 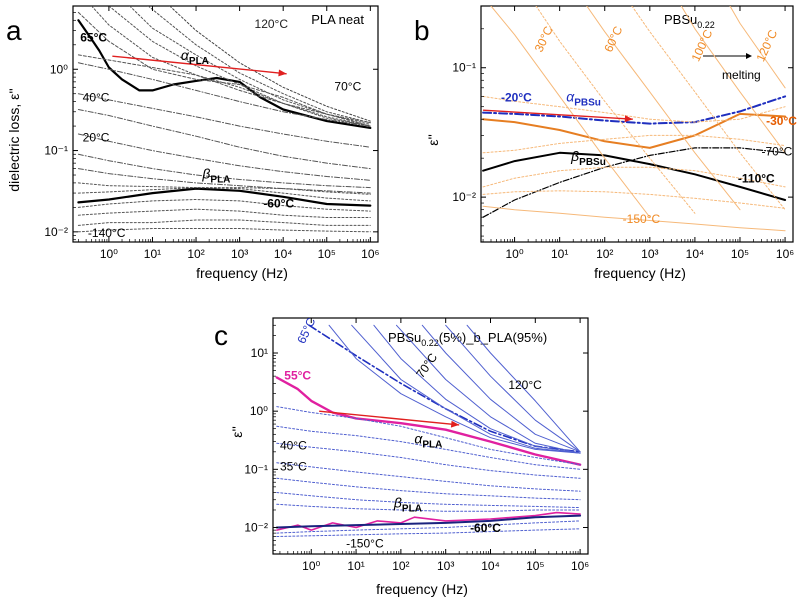 I want to click on annotation-label: 60°C, so click(x=613, y=39).